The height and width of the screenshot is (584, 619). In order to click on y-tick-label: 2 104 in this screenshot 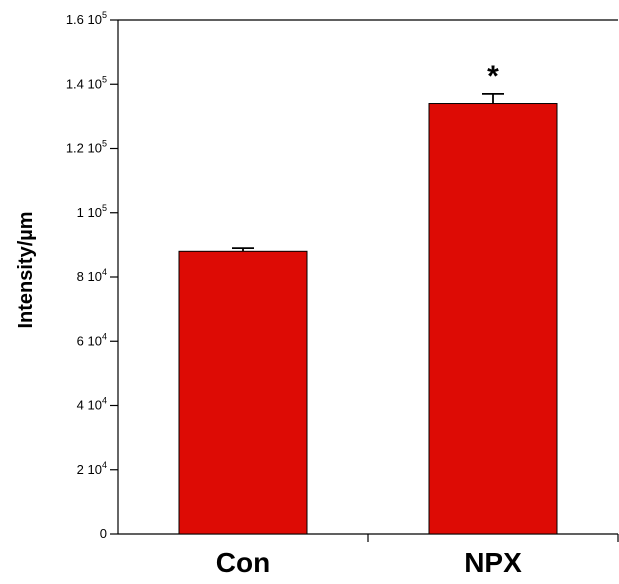, I will do `click(92, 468)`.